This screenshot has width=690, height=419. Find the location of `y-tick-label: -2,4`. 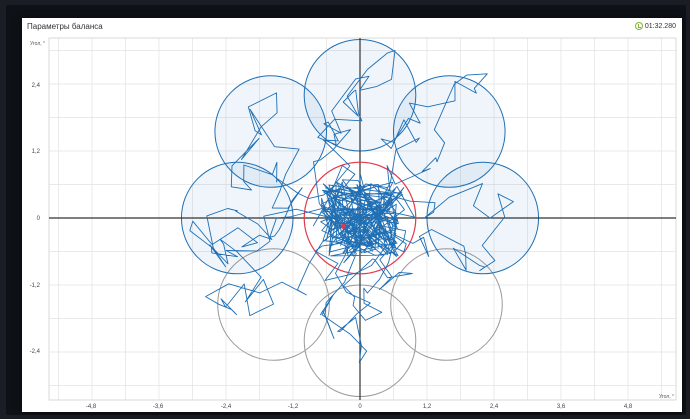

y-tick-label: -2,4 is located at coordinates (35, 352).